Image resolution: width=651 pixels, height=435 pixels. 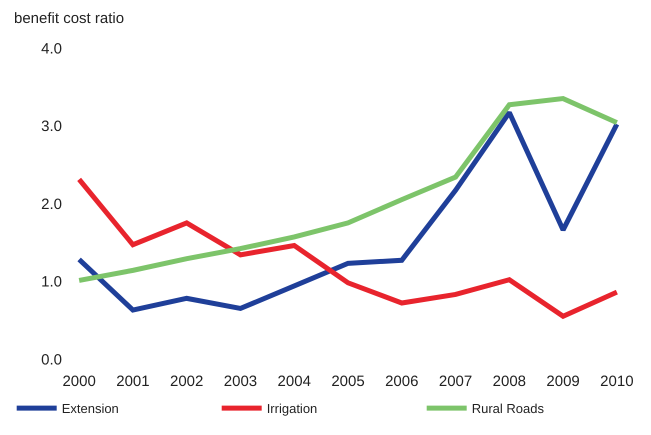 What do you see at coordinates (294, 381) in the screenshot?
I see `x-tick-label: 2004` at bounding box center [294, 381].